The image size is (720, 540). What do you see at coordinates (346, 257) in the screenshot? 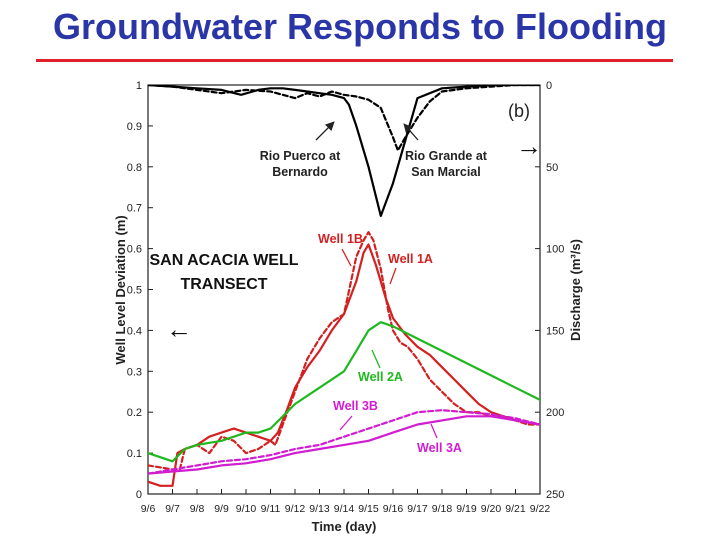
I see `well-1b-pointer` at bounding box center [346, 257].